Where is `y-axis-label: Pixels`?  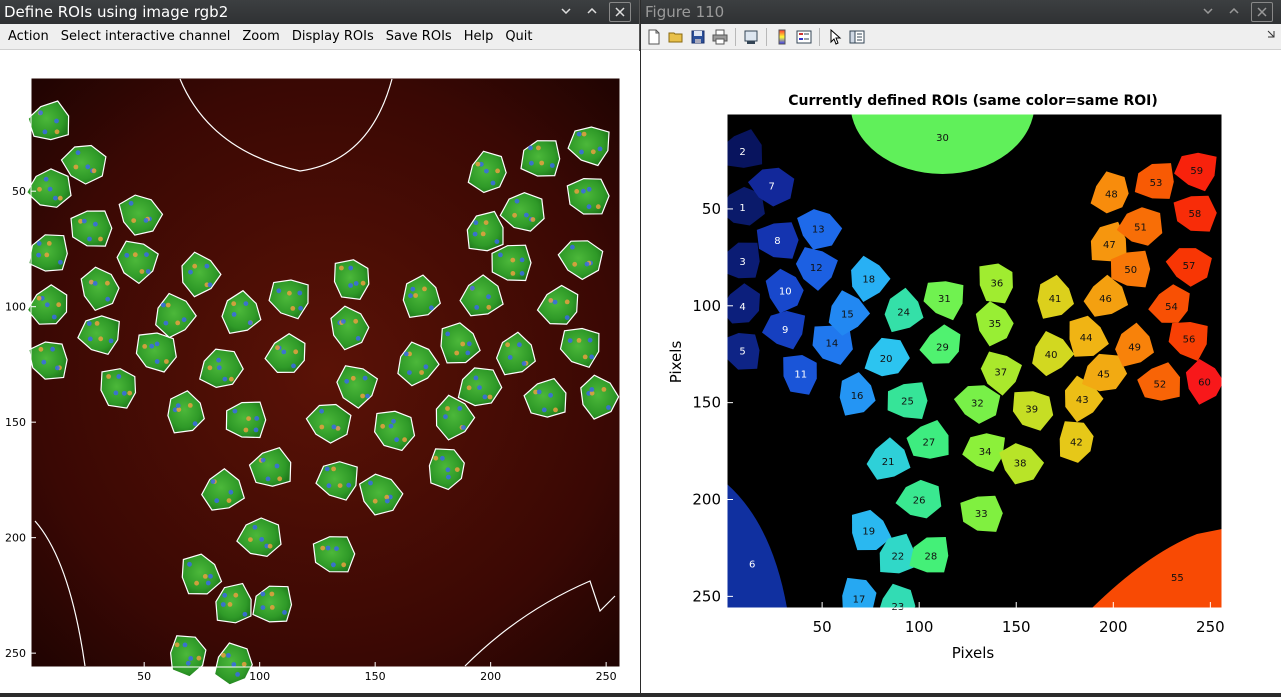
y-axis-label: Pixels is located at coordinates (676, 362).